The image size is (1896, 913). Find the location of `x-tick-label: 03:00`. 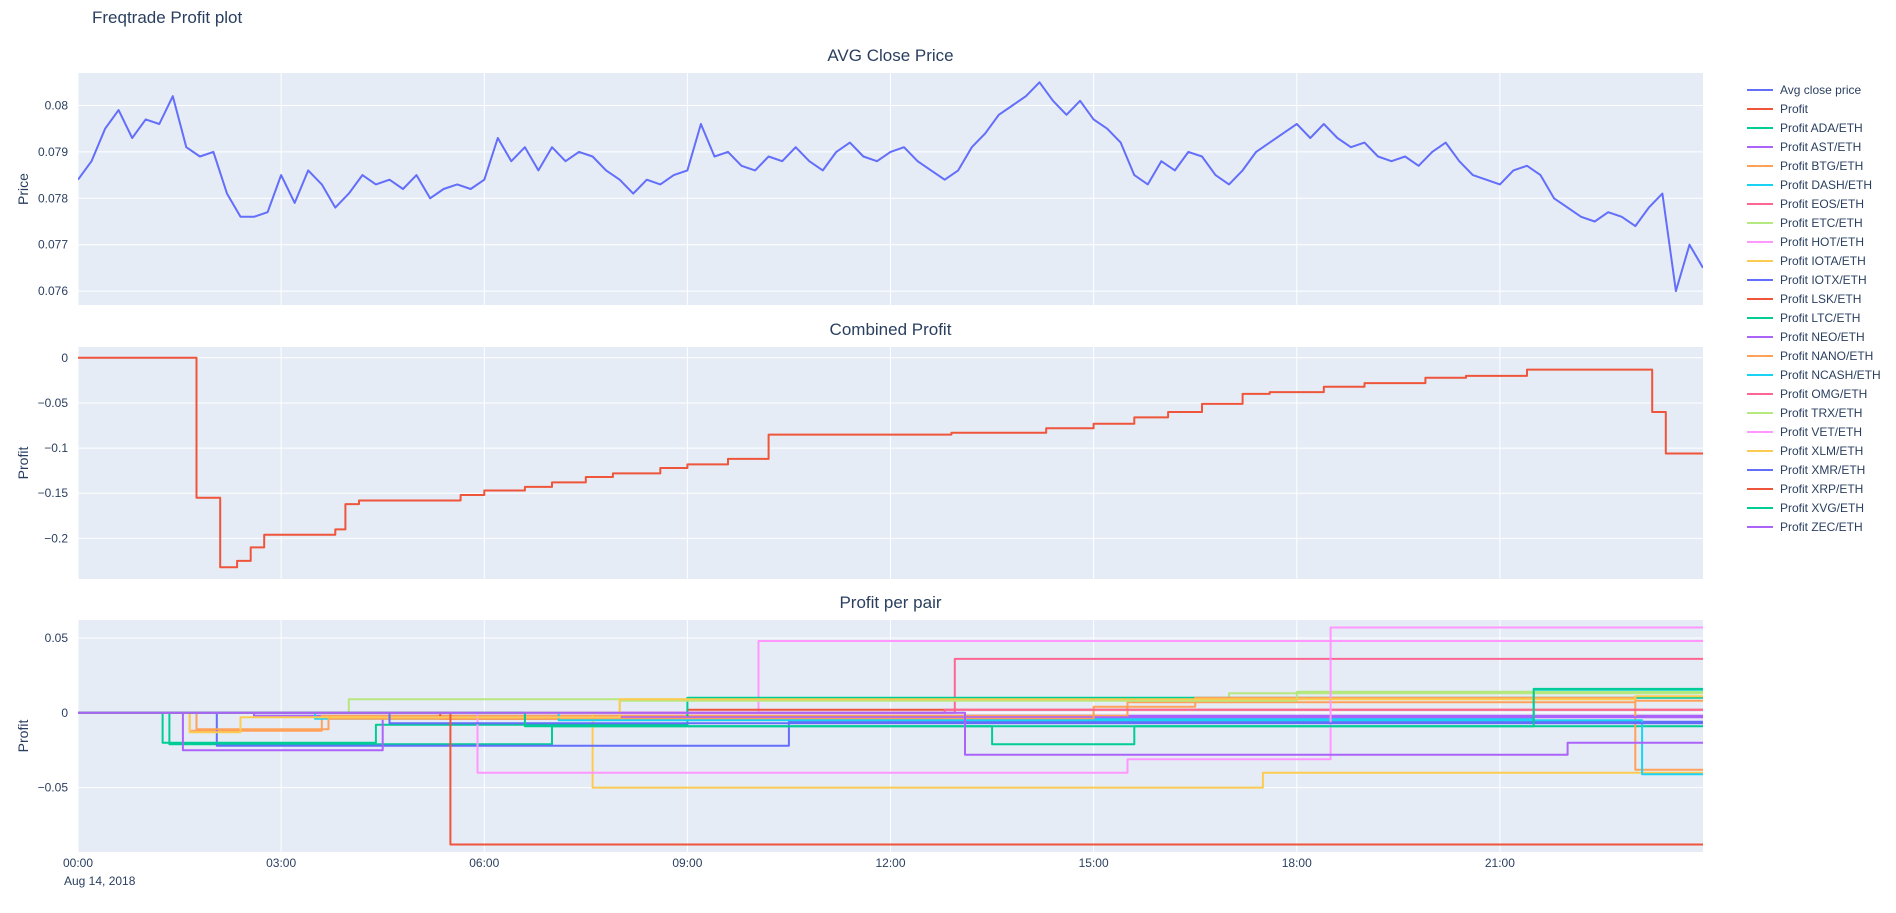

x-tick-label: 03:00 is located at coordinates (281, 863).